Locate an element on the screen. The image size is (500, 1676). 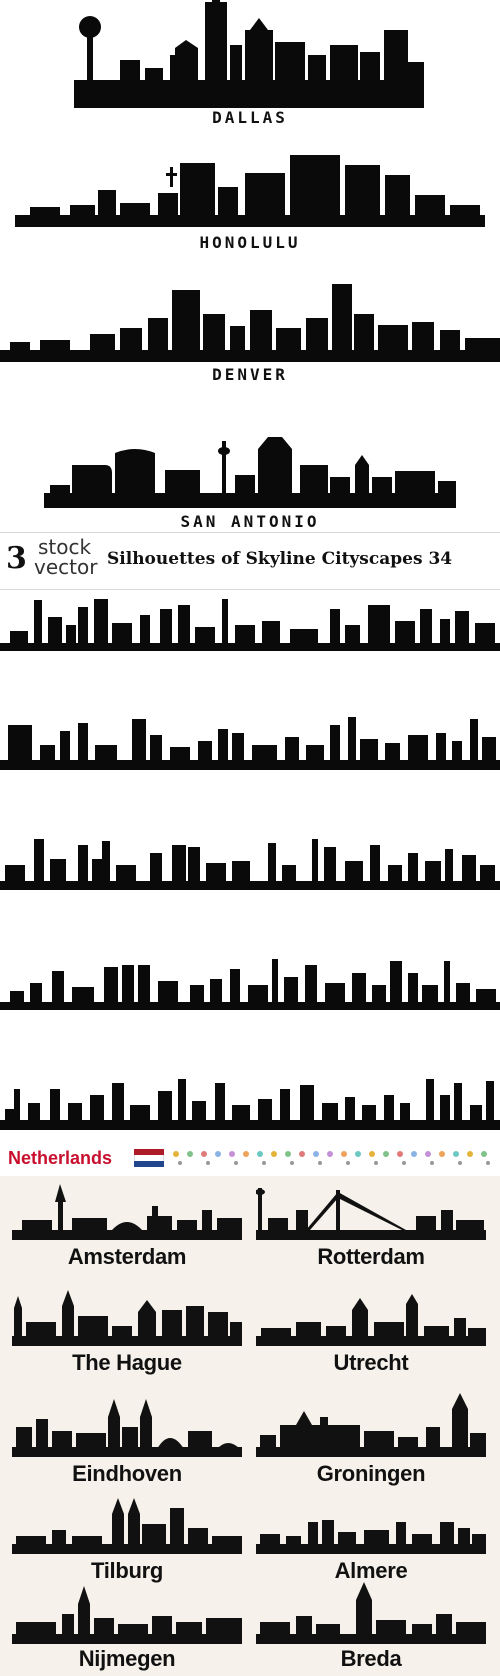
groningen-silhouette is located at coordinates (371, 1425).